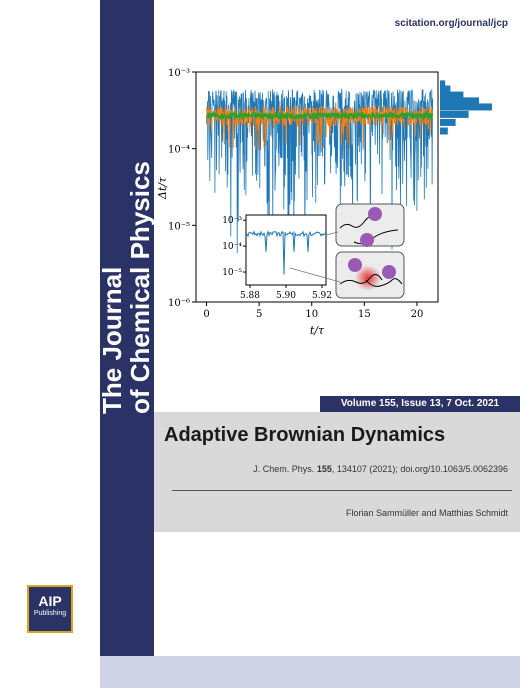  I want to click on inset-ticks: 5.88 5.90 5.92 10⁻⁵ 10⁻⁴ 10⁻³, so click(277, 258).